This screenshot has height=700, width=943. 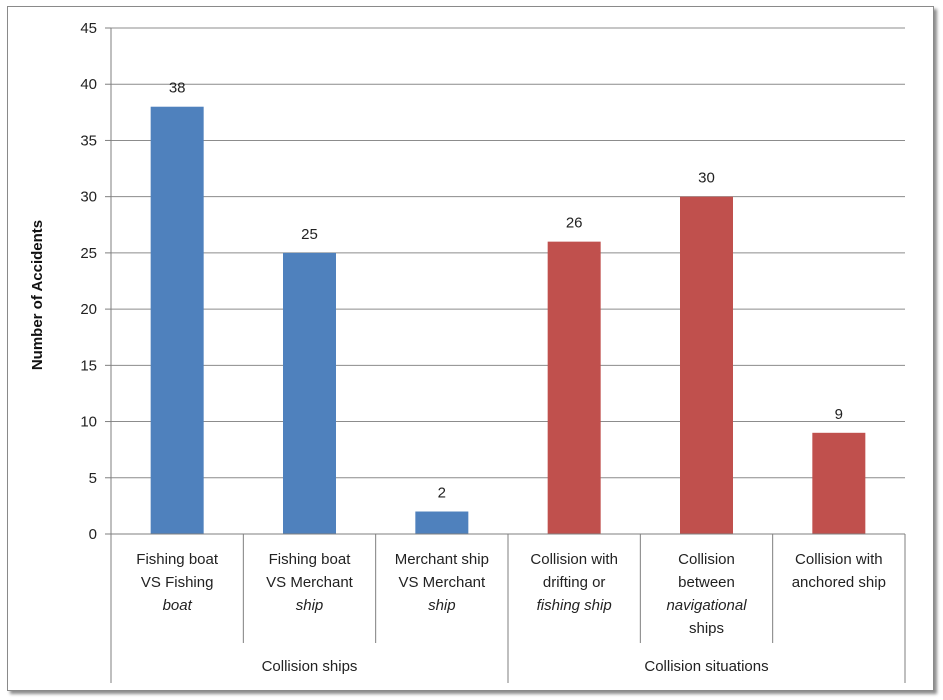 What do you see at coordinates (839, 414) in the screenshot?
I see `data-label: 9` at bounding box center [839, 414].